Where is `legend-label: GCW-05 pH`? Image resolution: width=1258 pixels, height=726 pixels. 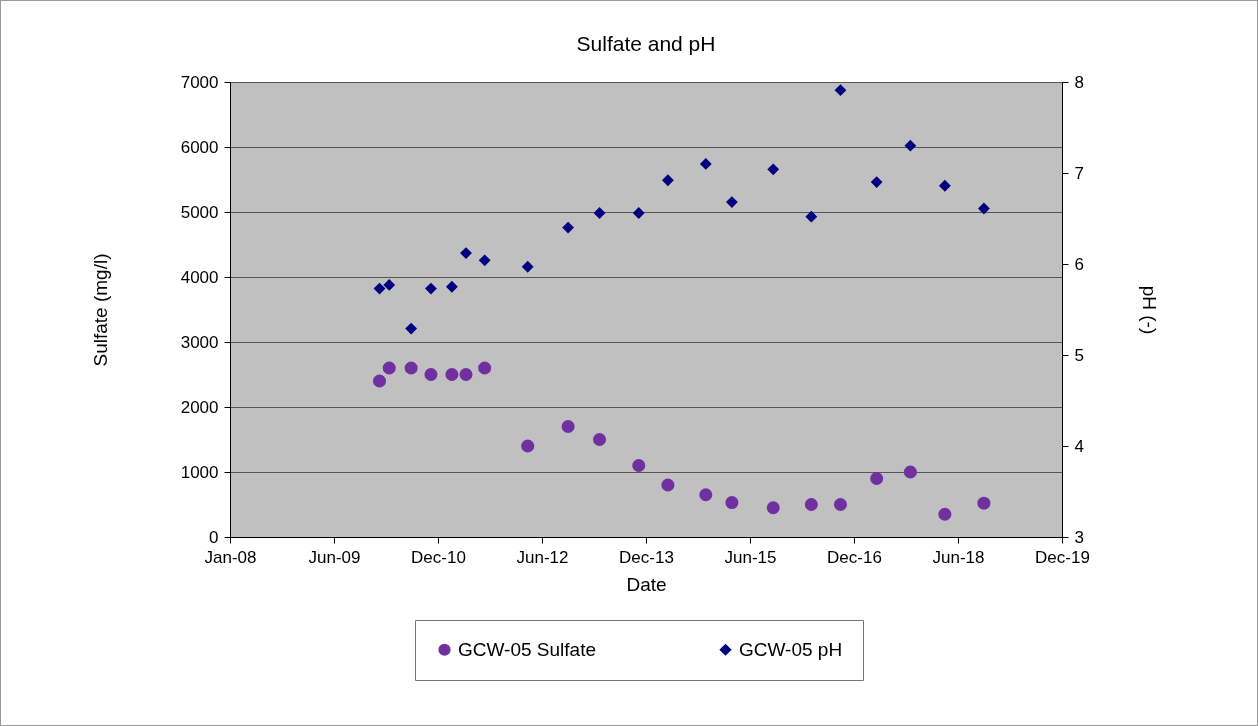 legend-label: GCW-05 pH is located at coordinates (791, 649).